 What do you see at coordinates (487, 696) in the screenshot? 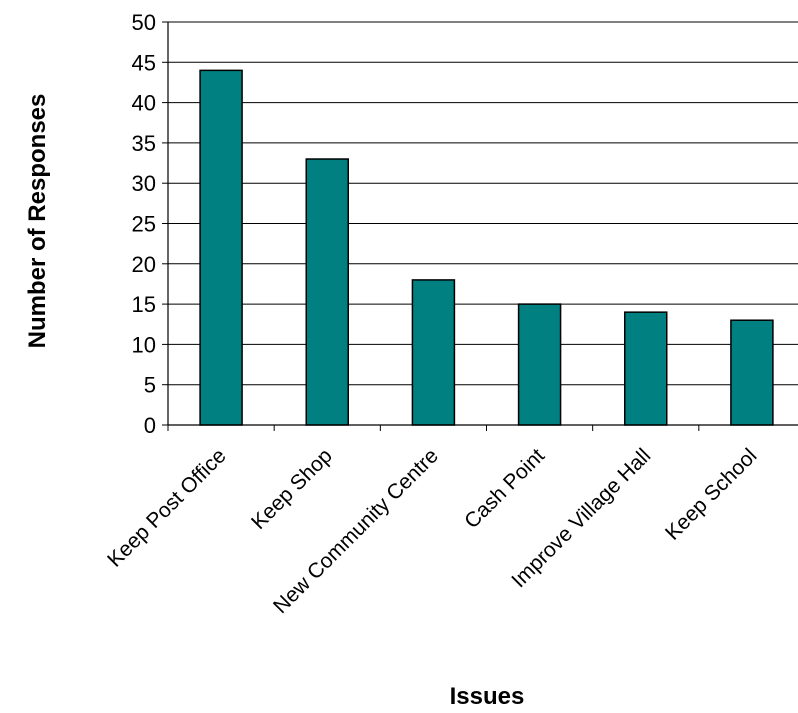
I see `x-axis-title: Issues` at bounding box center [487, 696].